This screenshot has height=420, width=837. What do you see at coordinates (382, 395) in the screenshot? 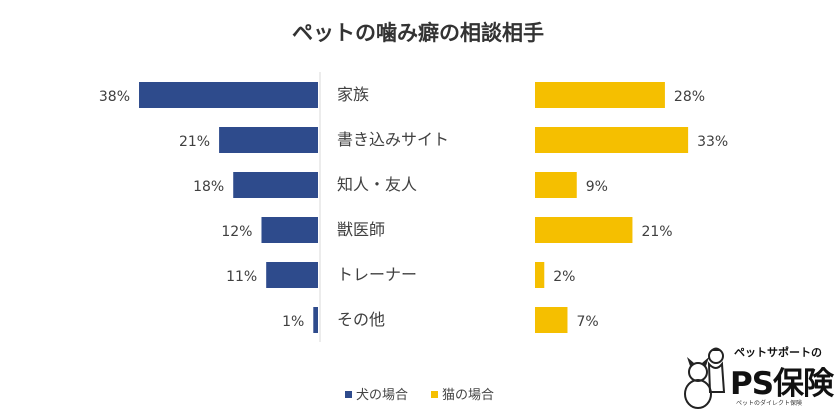
I see `legend-label-dog: 犬の場合` at bounding box center [382, 395].